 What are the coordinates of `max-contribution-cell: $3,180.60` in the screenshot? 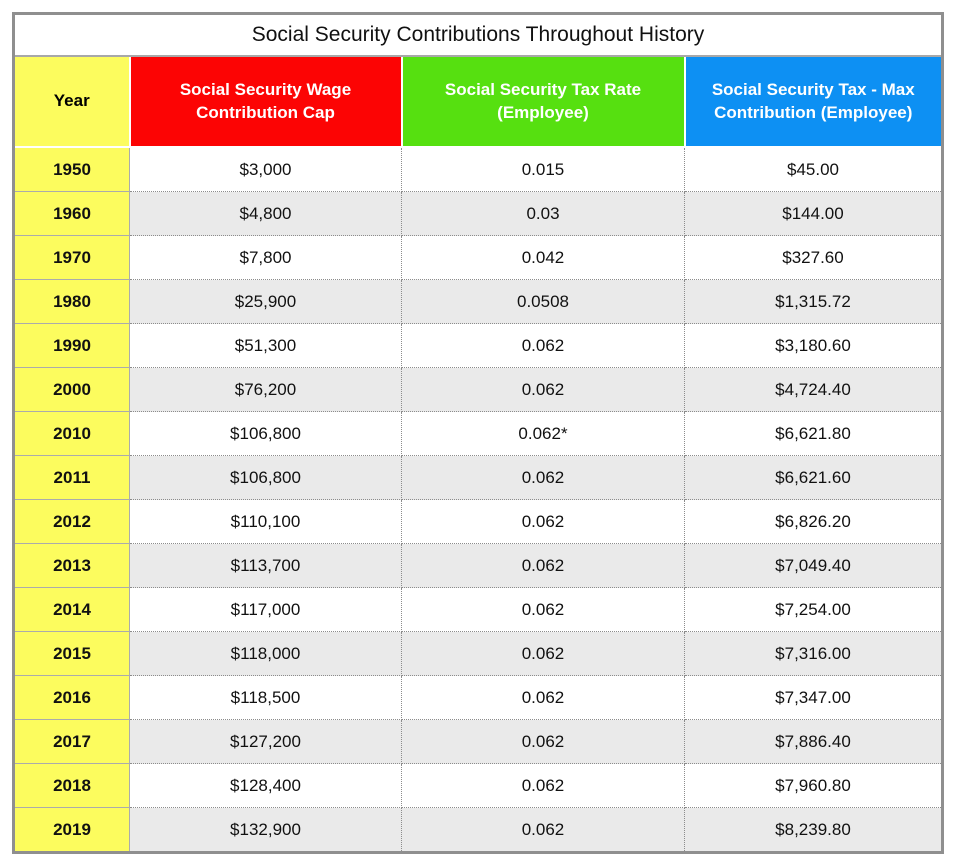 It's located at (813, 345).